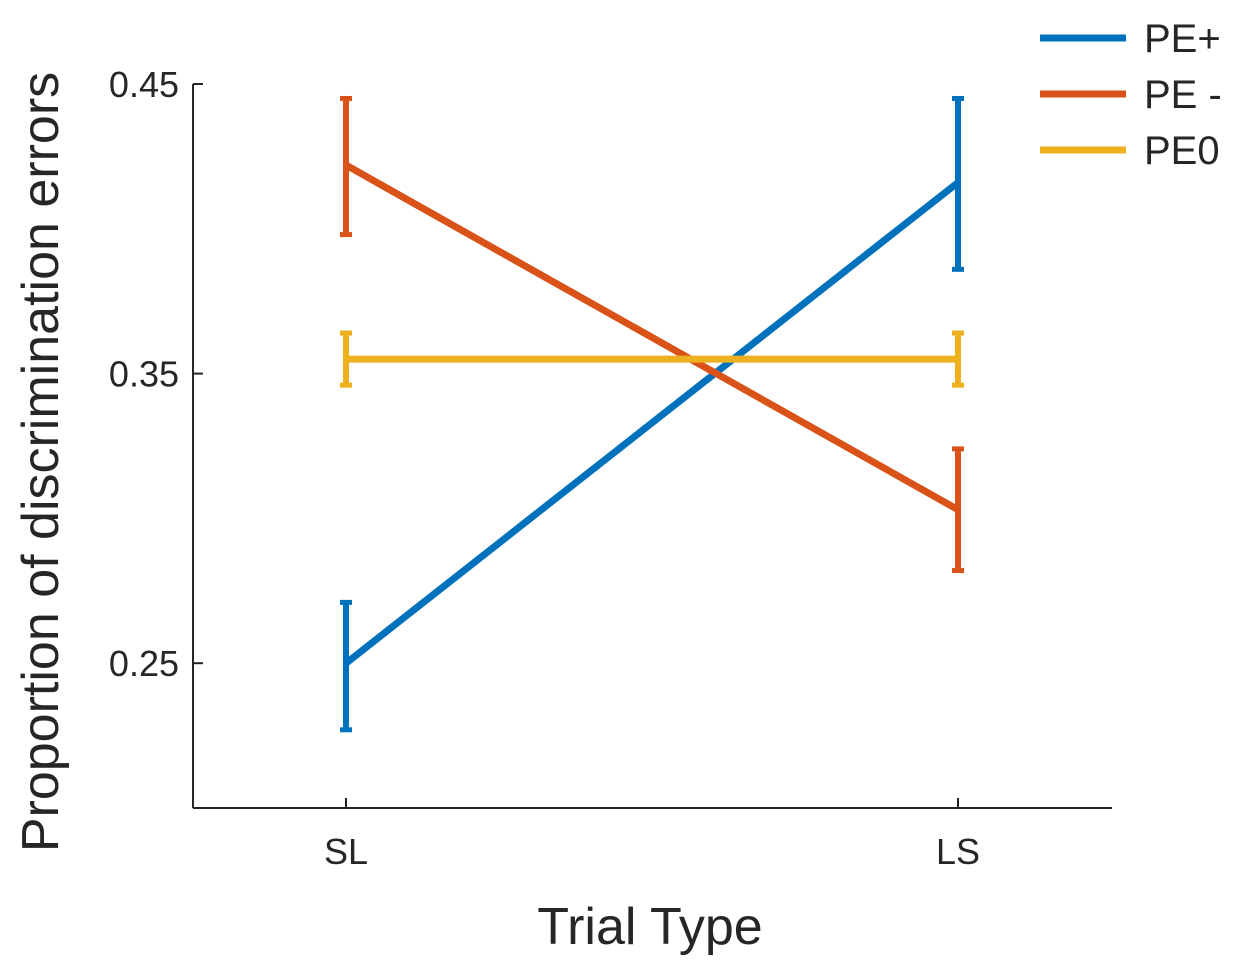 The width and height of the screenshot is (1247, 967). What do you see at coordinates (649, 927) in the screenshot?
I see `x-axis-title: Trial Type` at bounding box center [649, 927].